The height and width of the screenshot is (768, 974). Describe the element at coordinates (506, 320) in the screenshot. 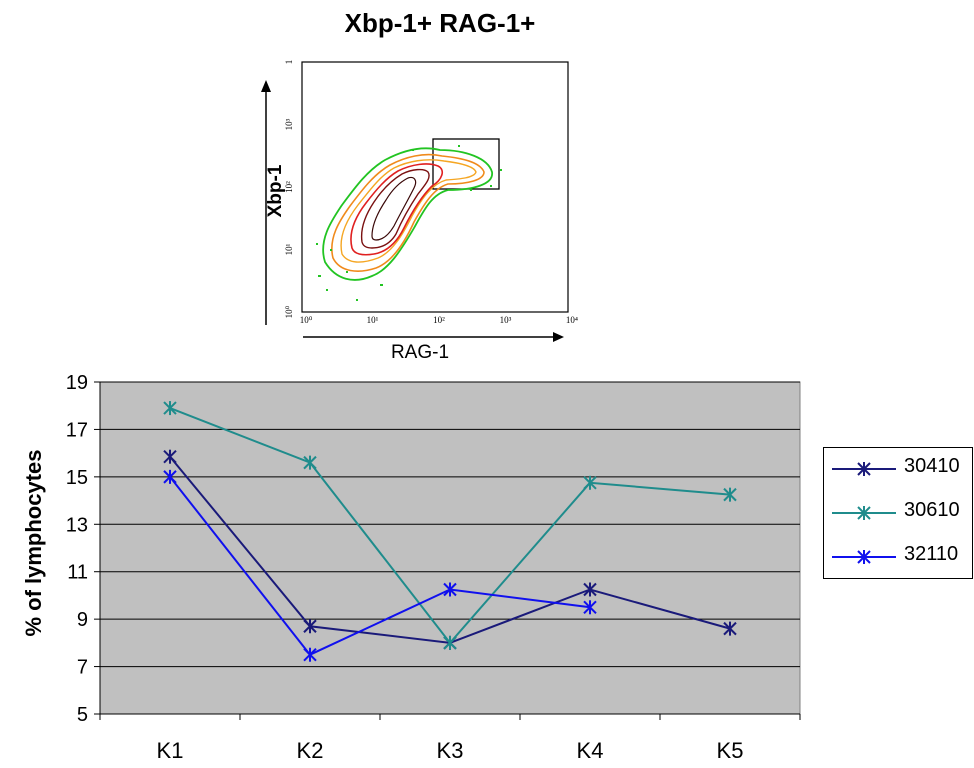

I see `flow-x-tick-label: 10³` at that location.